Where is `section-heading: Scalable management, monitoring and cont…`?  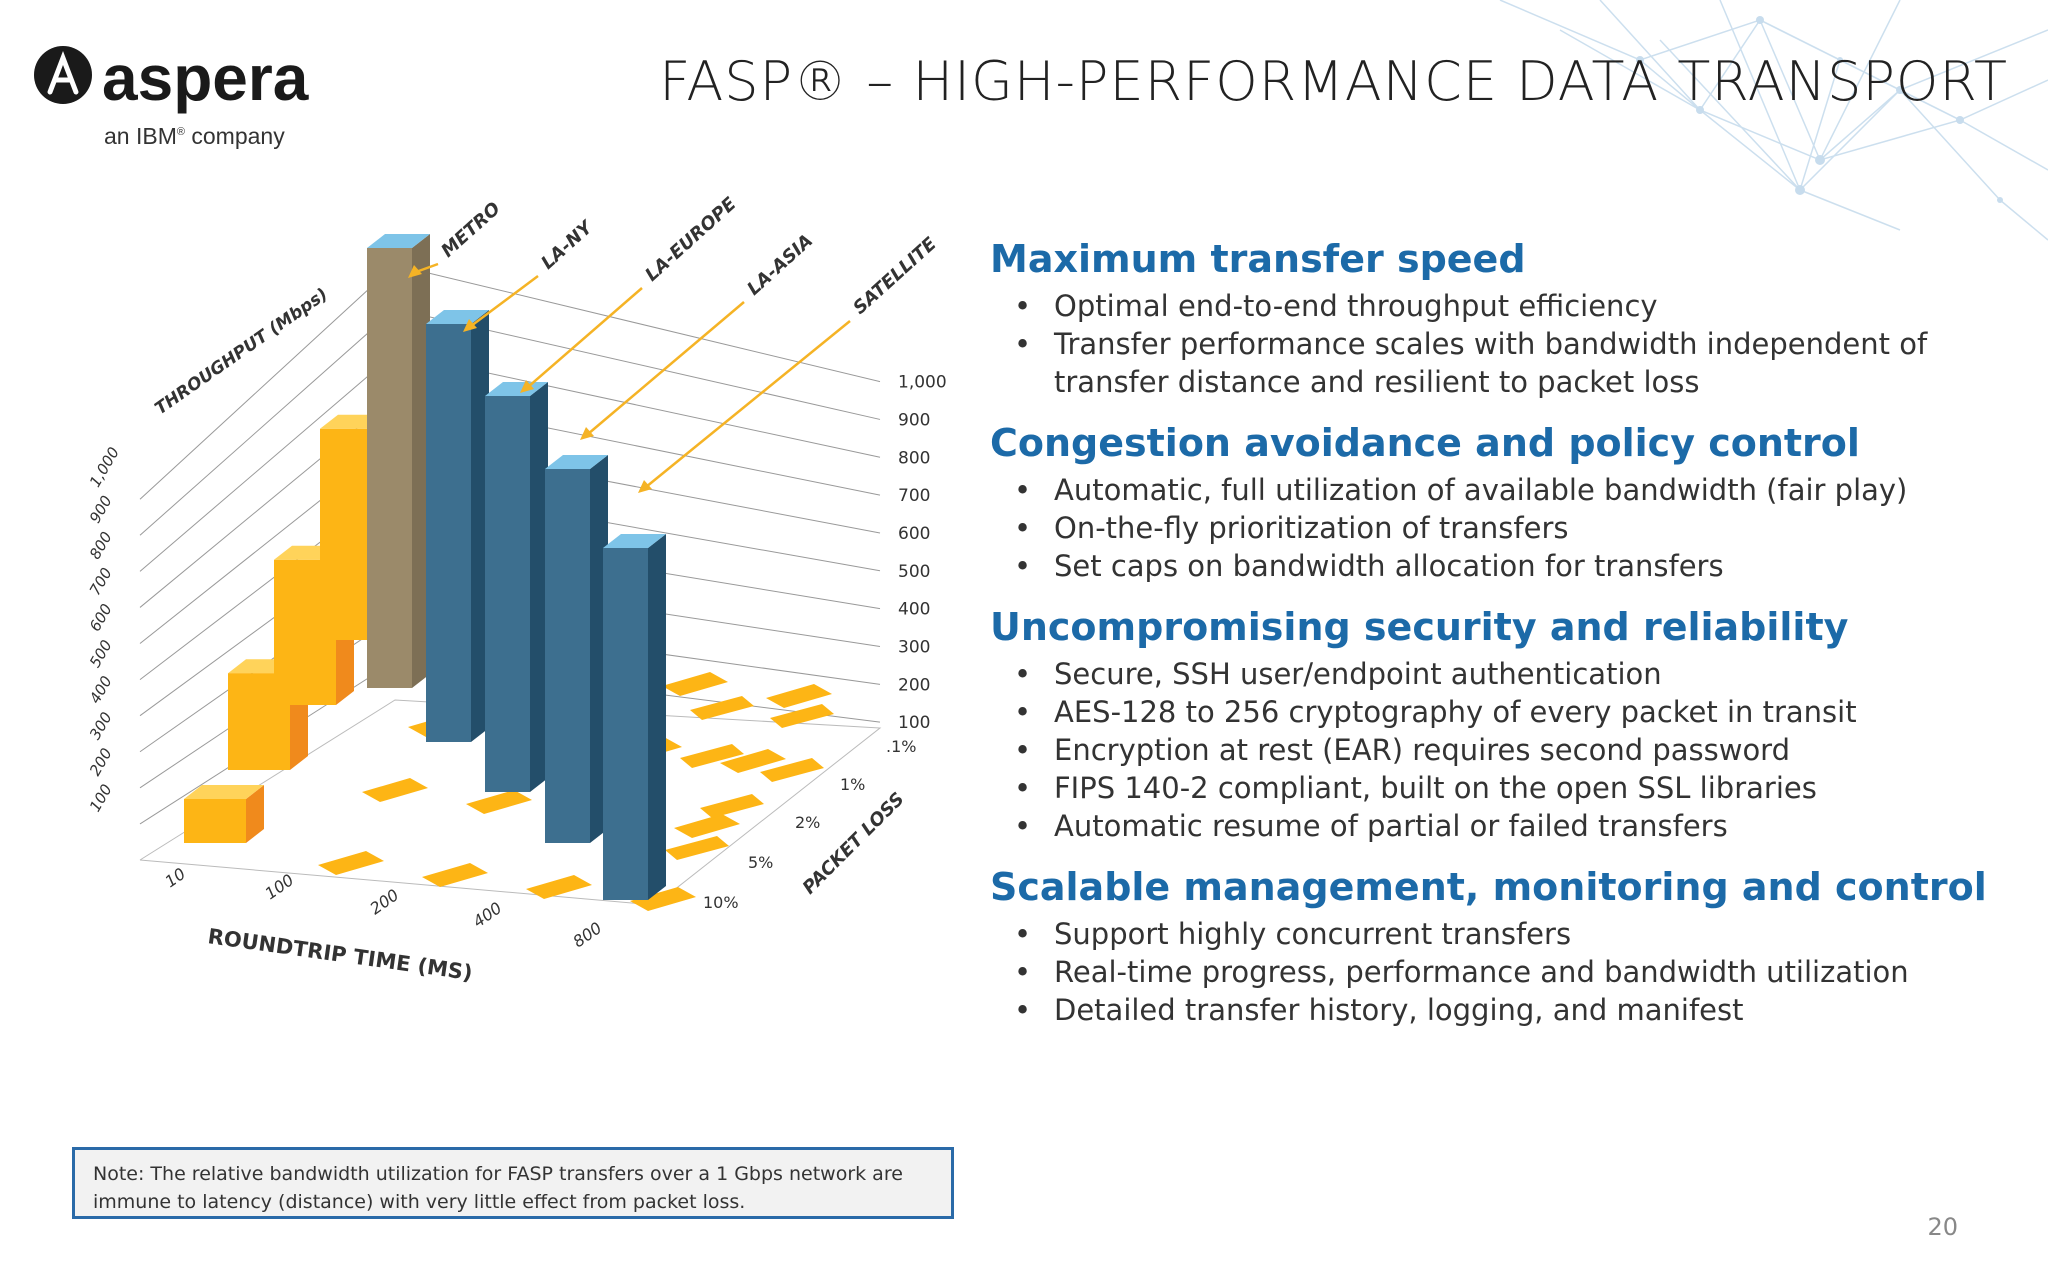 section-heading: Scalable management, monitoring and cont… is located at coordinates (1488, 887).